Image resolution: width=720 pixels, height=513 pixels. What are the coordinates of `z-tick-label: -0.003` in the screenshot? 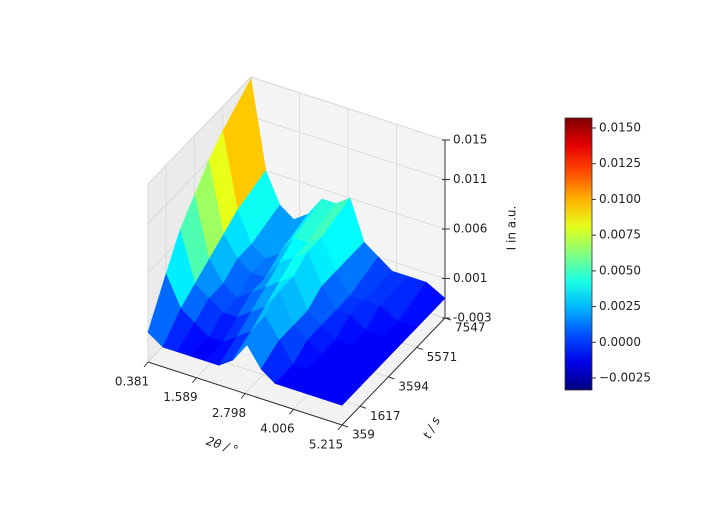 It's located at (472, 318).